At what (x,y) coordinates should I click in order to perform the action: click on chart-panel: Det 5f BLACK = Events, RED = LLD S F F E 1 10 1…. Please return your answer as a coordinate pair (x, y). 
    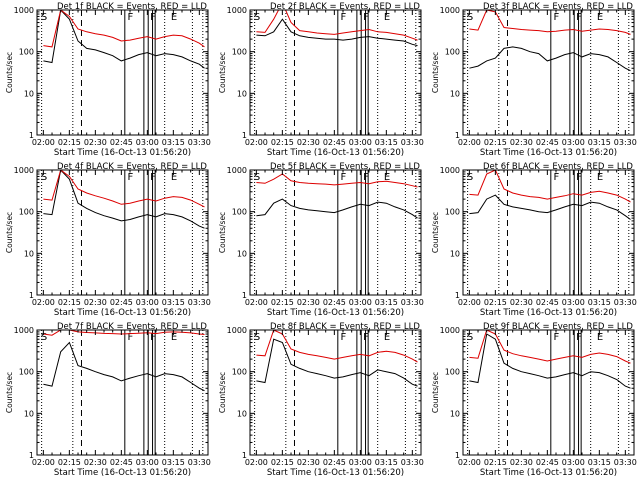
    Looking at the image, I should click on (321, 240).